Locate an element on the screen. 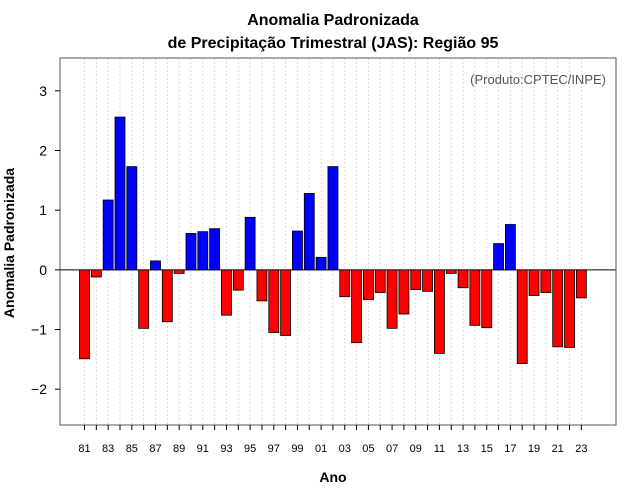 The height and width of the screenshot is (500, 640). y-tick-label: −1 is located at coordinates (39, 330).